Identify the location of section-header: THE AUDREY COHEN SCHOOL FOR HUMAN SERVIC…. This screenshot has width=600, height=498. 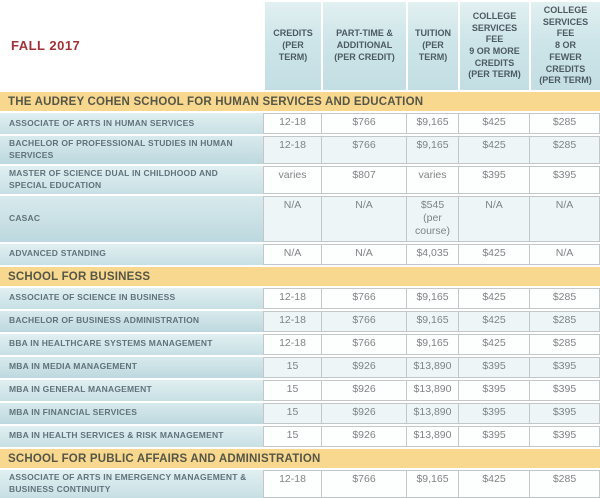
(300, 101).